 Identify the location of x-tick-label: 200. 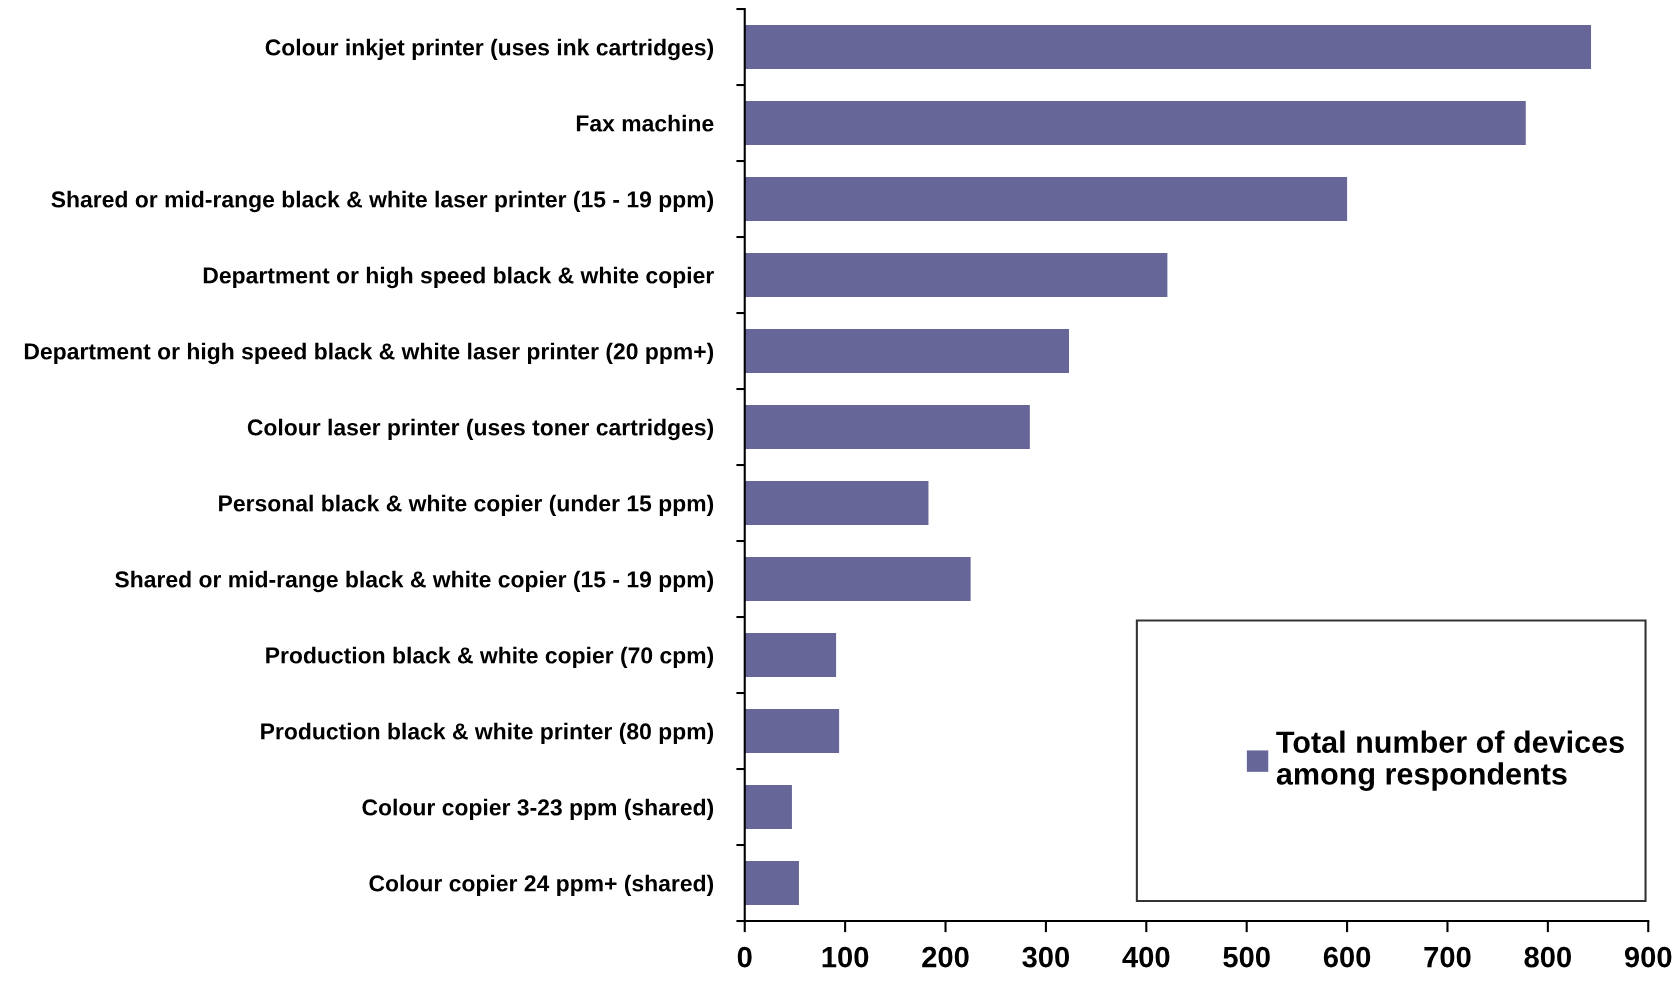
(945, 957).